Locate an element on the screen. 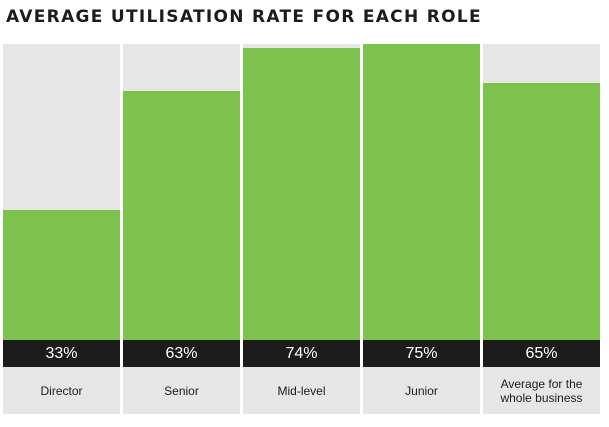 The image size is (609, 427). value-label-mid-level: 74% is located at coordinates (301, 353).